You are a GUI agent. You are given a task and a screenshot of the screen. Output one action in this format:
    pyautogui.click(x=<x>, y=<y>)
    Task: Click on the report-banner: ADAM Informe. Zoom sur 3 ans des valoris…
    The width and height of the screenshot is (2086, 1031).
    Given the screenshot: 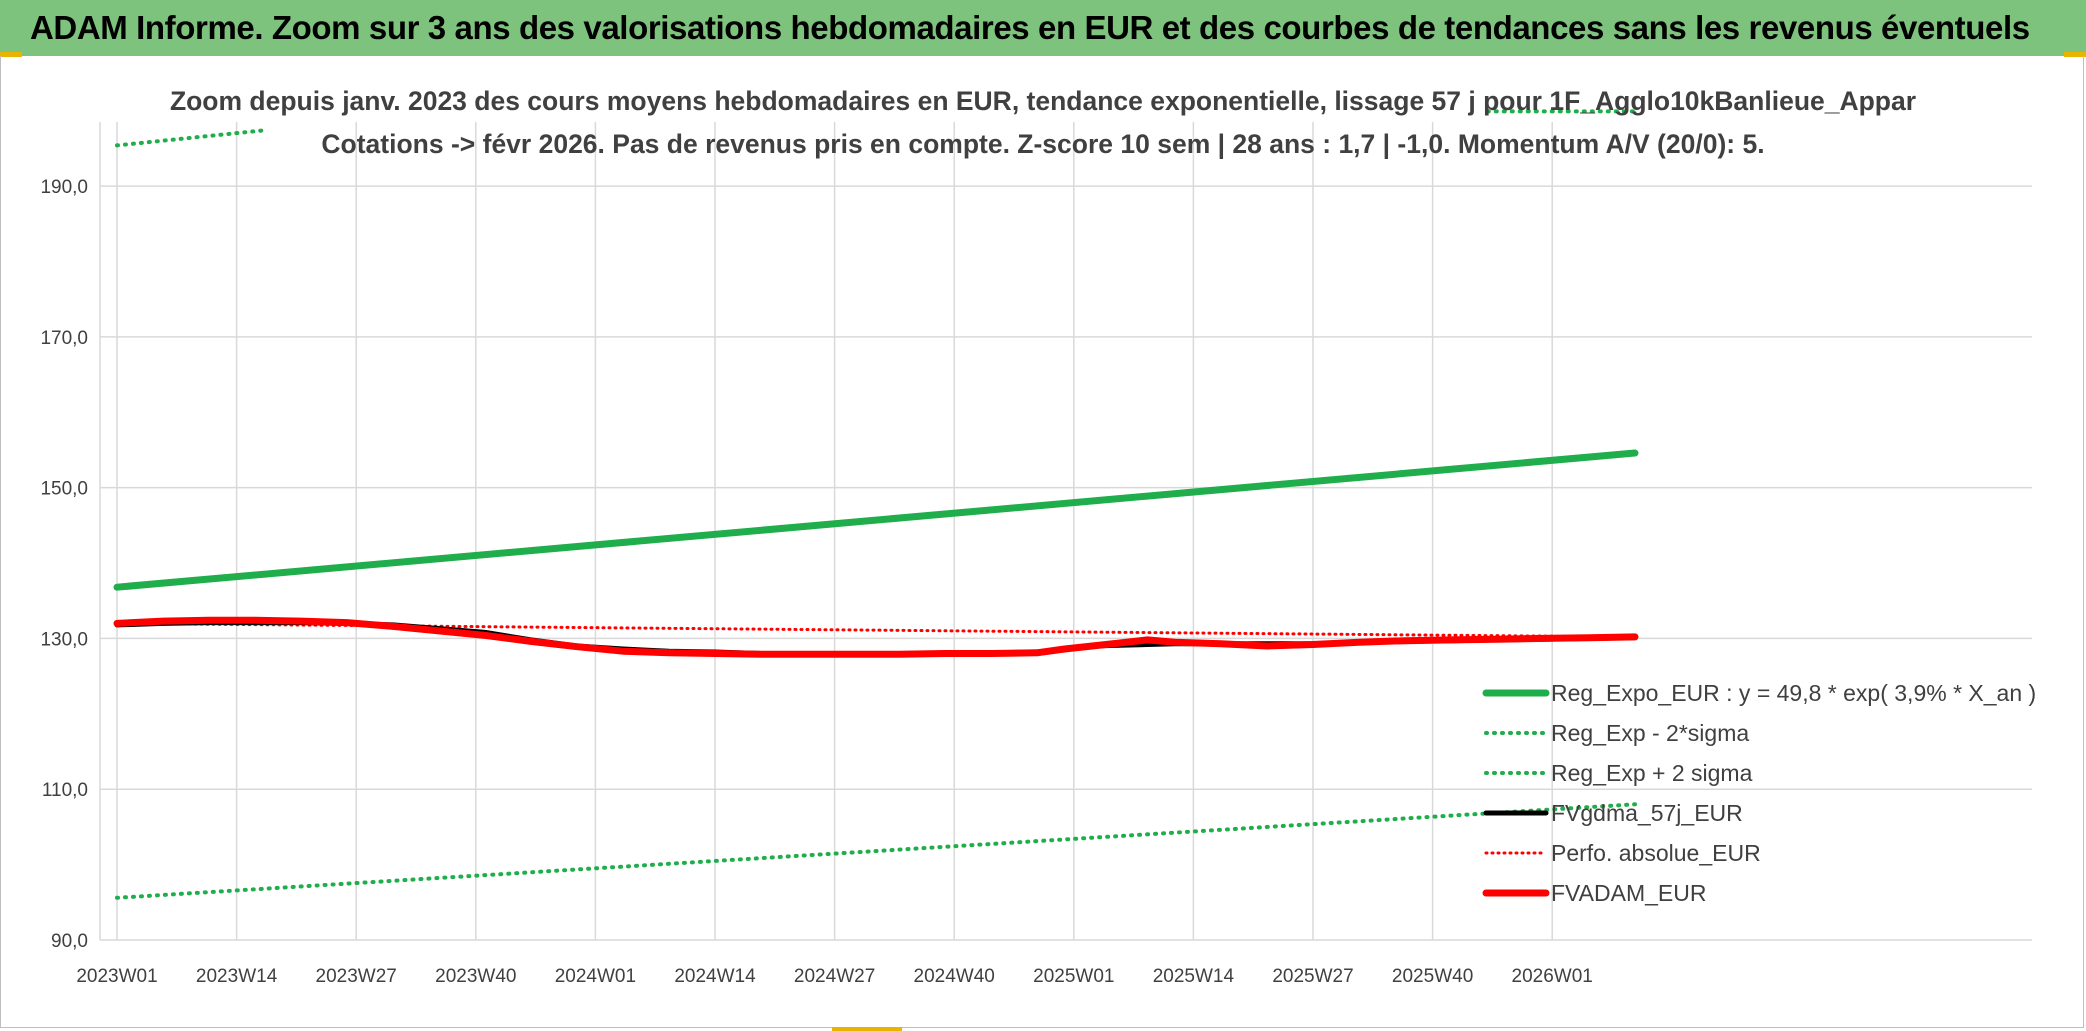 What is the action you would take?
    pyautogui.click(x=1043, y=28)
    